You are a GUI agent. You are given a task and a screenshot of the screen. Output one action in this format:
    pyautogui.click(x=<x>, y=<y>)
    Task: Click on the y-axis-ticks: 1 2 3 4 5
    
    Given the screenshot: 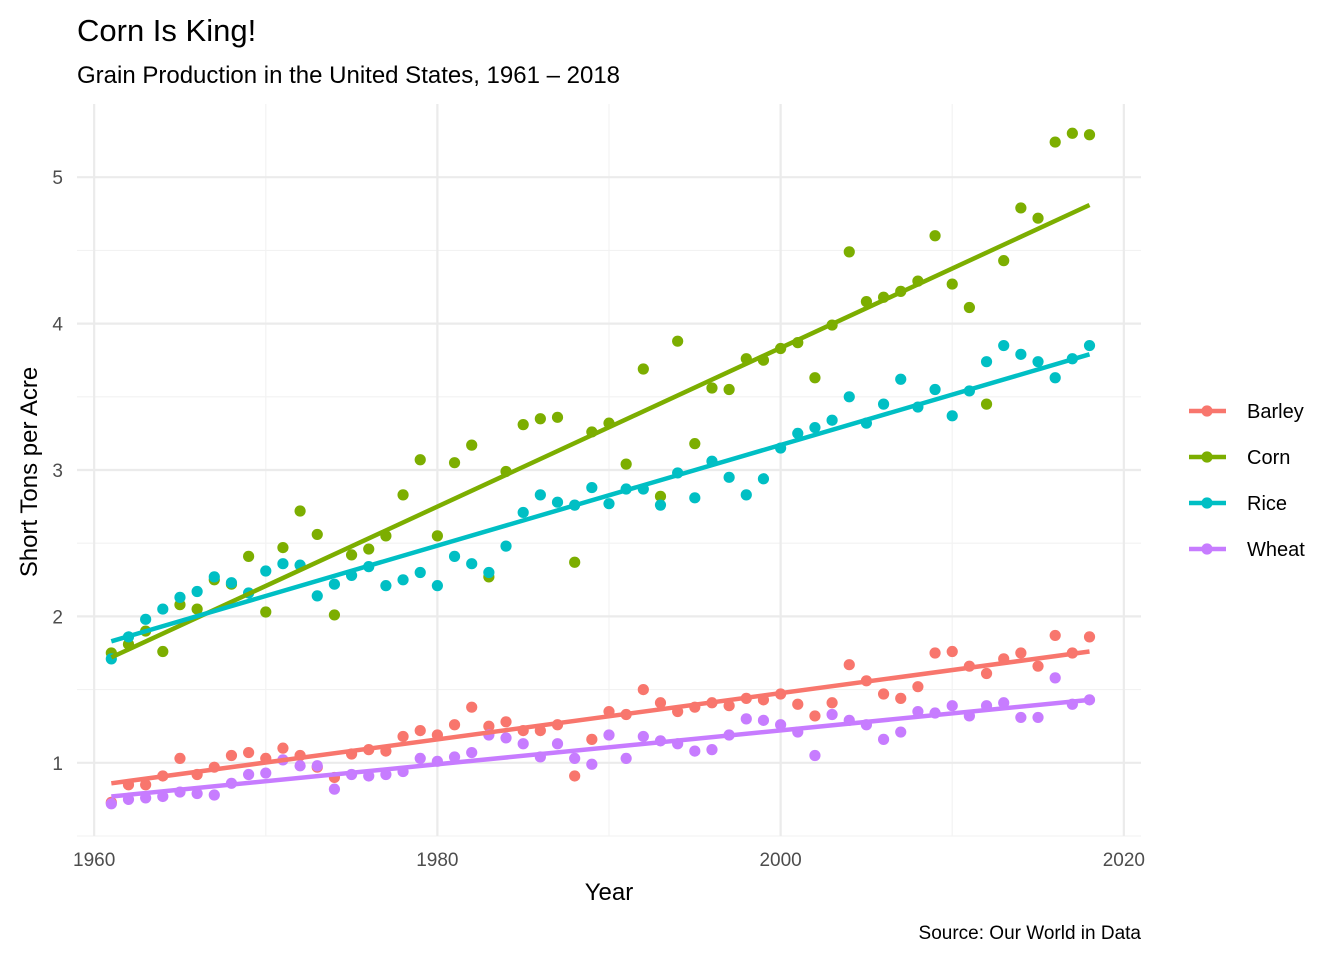 What is the action you would take?
    pyautogui.click(x=57, y=471)
    